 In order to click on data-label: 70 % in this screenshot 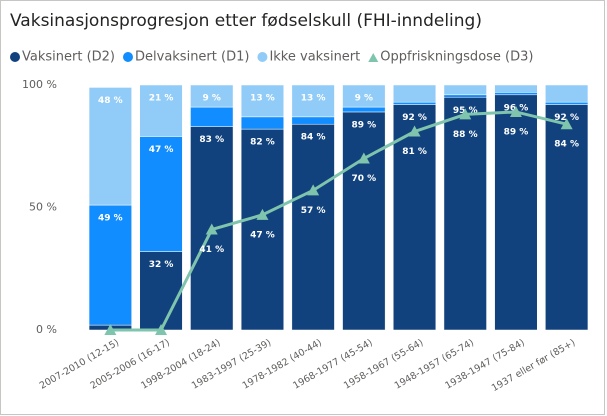, I will do `click(364, 179)`.